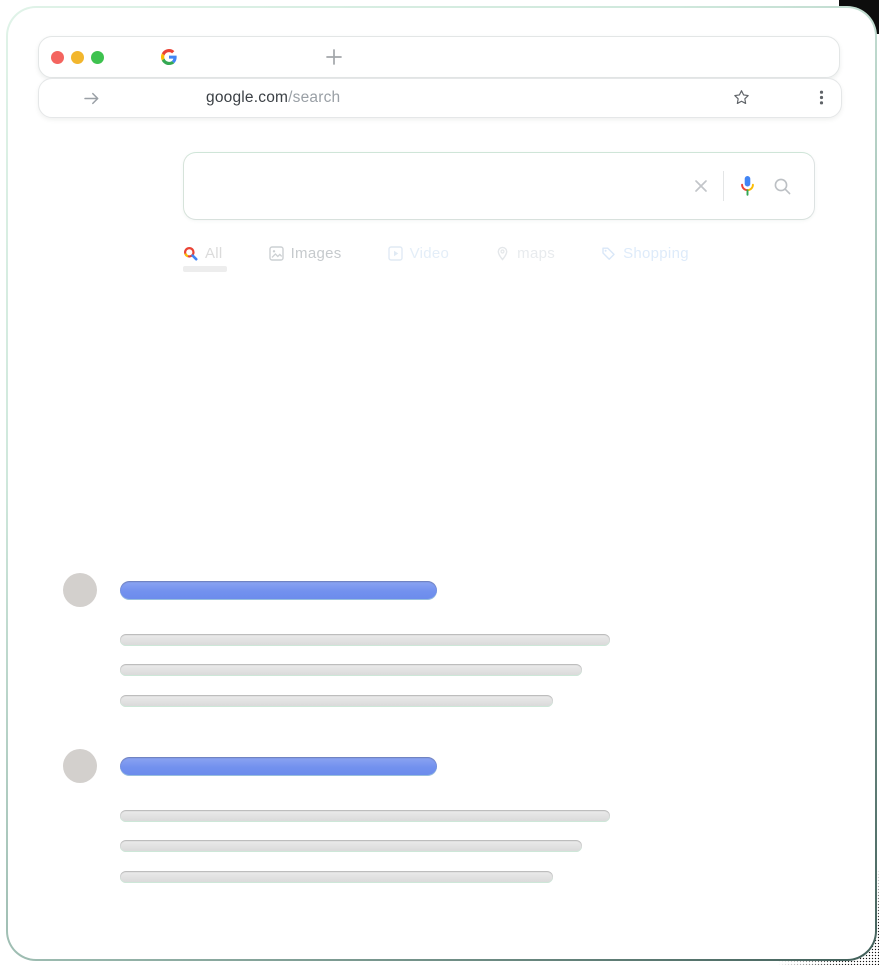 The image size is (879, 965). Describe the element at coordinates (701, 186) in the screenshot. I see `clear-search-icon` at that location.